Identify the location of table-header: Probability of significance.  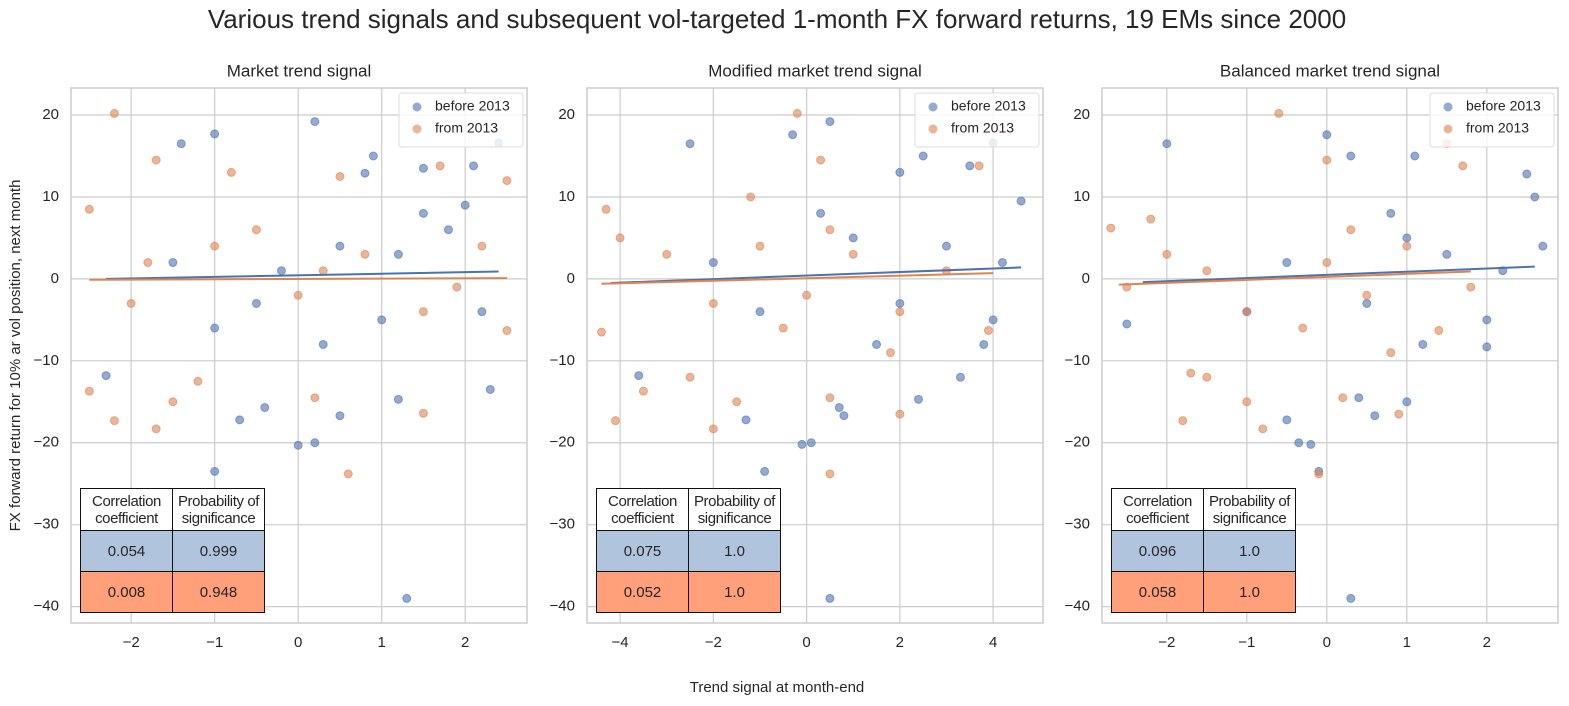
(218, 509).